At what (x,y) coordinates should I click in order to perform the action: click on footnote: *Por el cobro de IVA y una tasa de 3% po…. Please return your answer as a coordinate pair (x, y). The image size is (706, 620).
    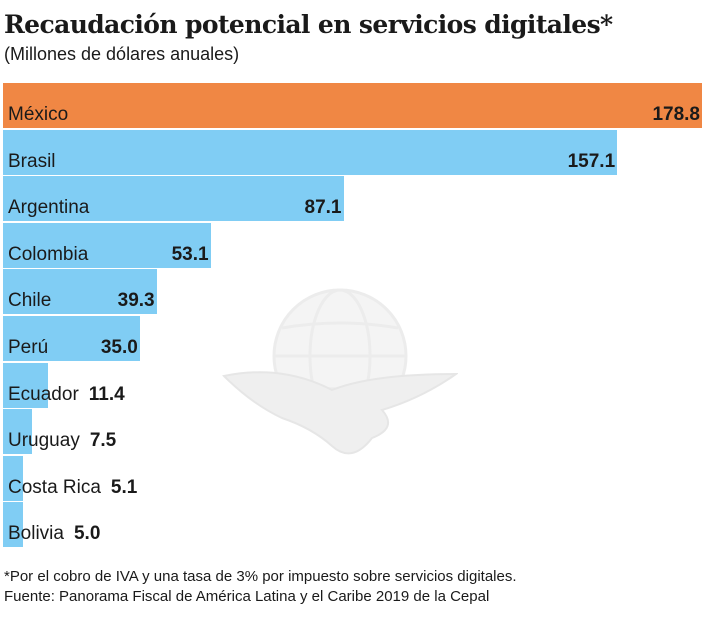
    Looking at the image, I should click on (260, 576).